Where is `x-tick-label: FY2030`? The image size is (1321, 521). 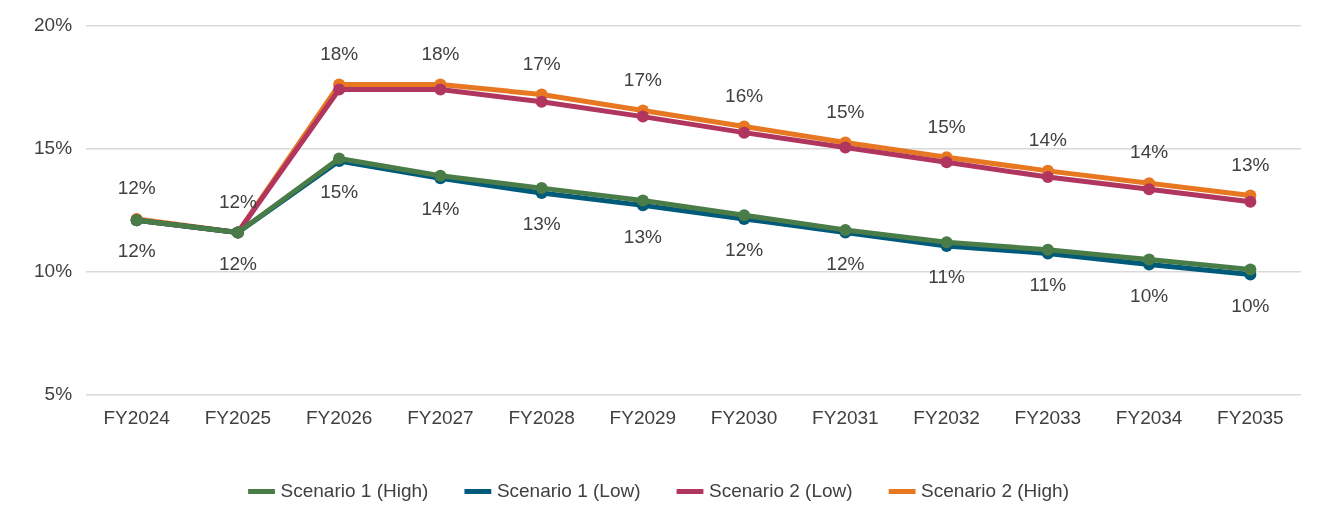 x-tick-label: FY2030 is located at coordinates (744, 417).